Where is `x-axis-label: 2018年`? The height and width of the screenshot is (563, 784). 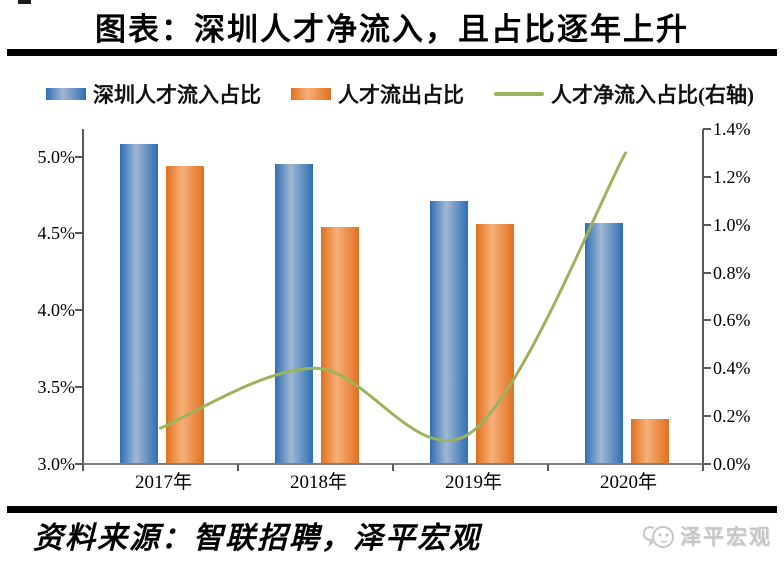 x-axis-label: 2018年 is located at coordinates (318, 482).